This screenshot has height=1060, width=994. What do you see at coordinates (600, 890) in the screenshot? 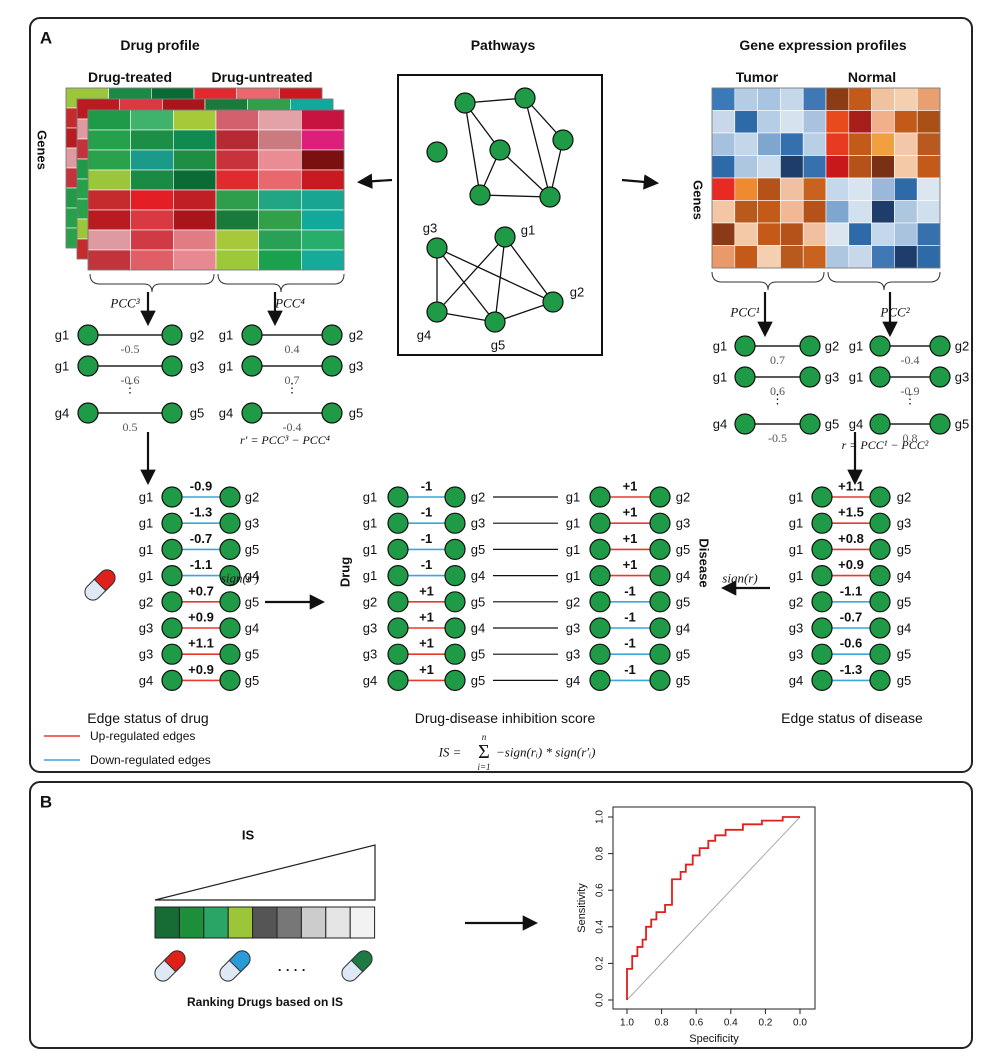
I see `y-tick-label: 0.6` at bounding box center [600, 890].